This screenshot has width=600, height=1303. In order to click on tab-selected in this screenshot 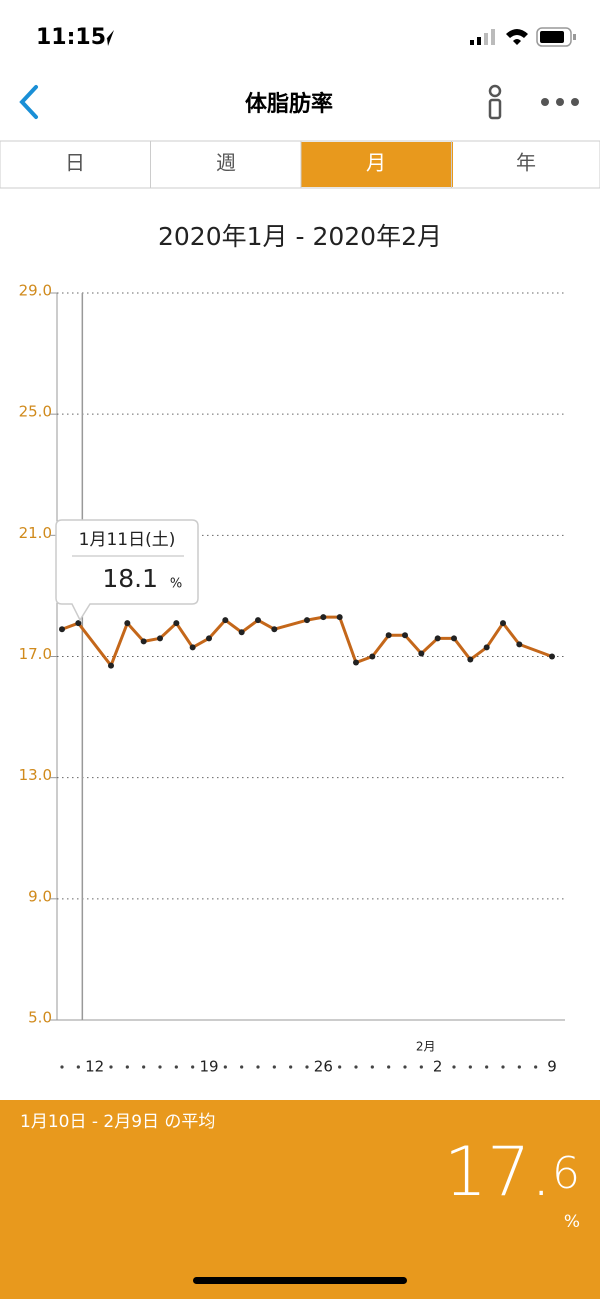, I will do `click(377, 164)`.